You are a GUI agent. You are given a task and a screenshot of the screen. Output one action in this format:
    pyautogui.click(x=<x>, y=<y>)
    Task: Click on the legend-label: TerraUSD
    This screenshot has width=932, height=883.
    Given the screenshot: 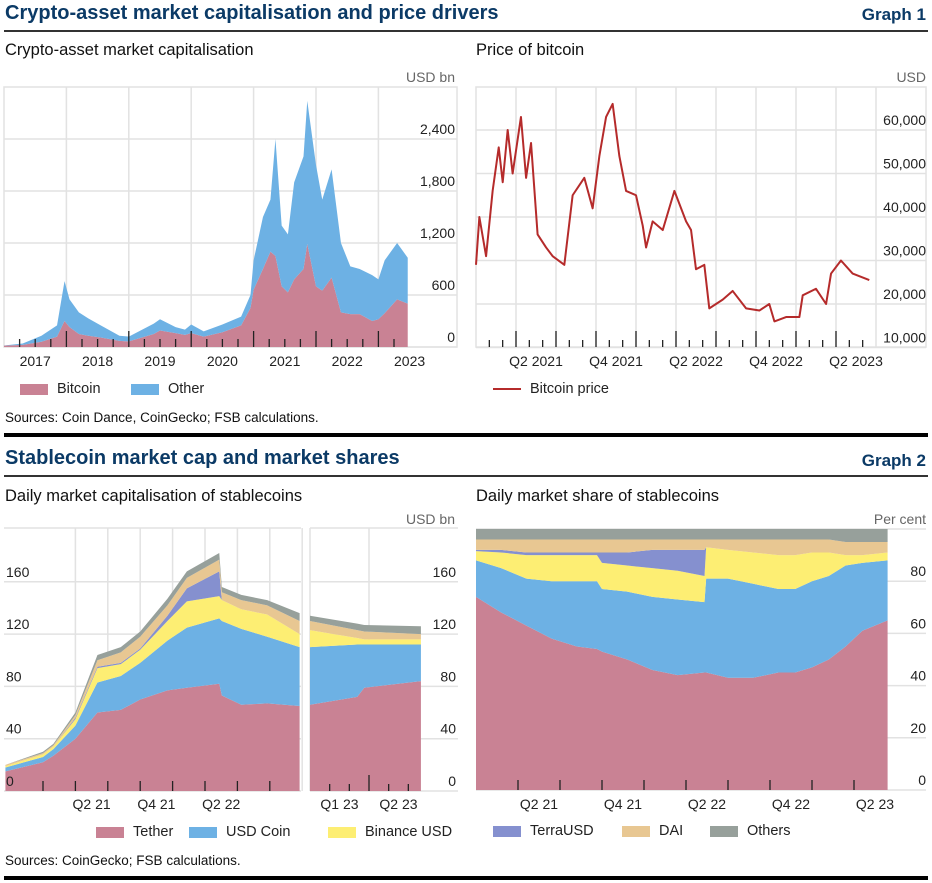 What is the action you would take?
    pyautogui.click(x=562, y=831)
    